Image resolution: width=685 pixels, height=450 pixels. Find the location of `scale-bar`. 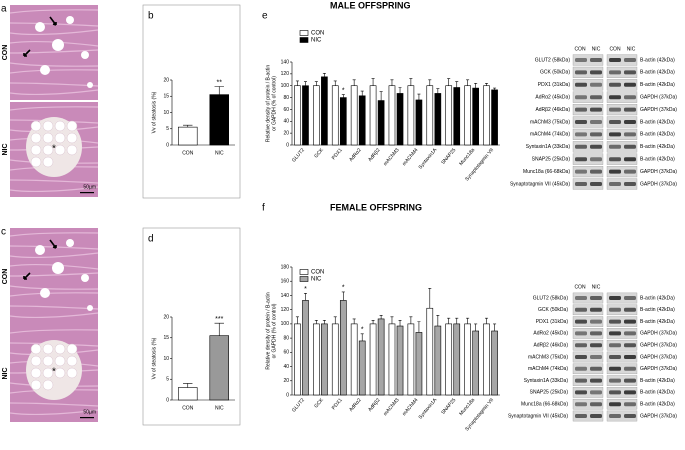

scale-bar is located at coordinates (87, 193).